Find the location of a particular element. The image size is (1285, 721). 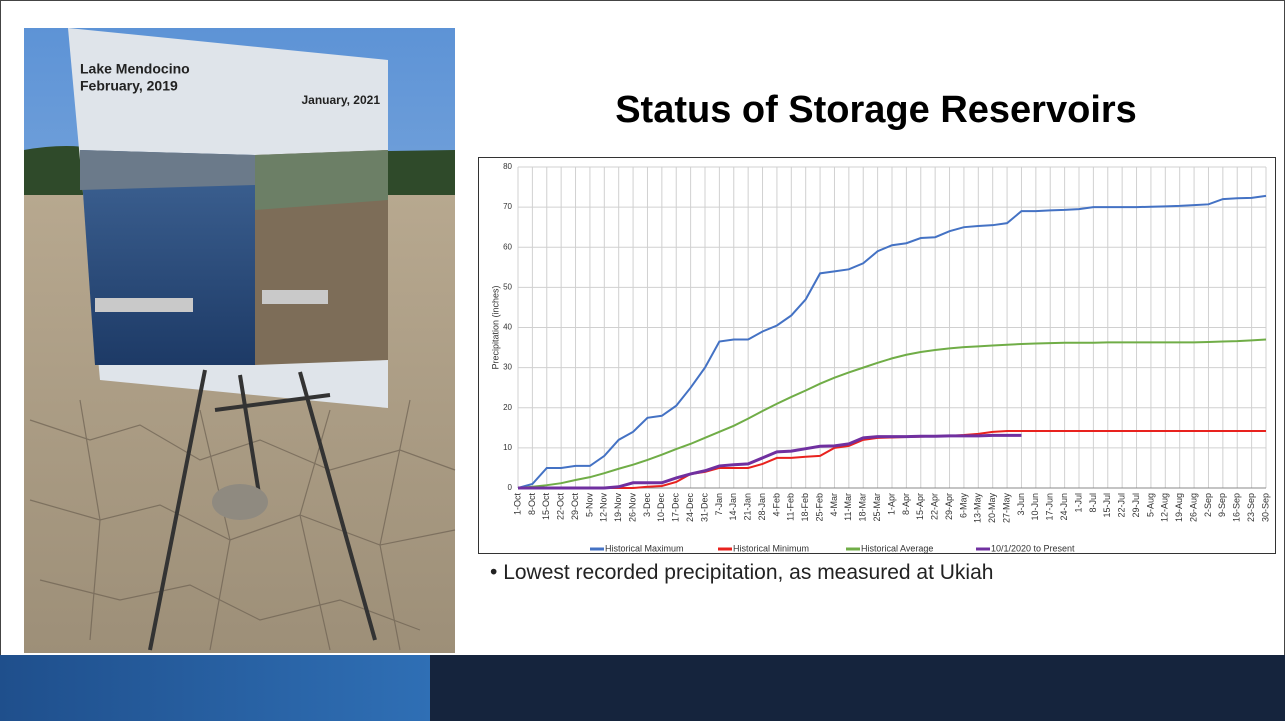

x-tick-label: 19-Aug is located at coordinates (1179, 507).